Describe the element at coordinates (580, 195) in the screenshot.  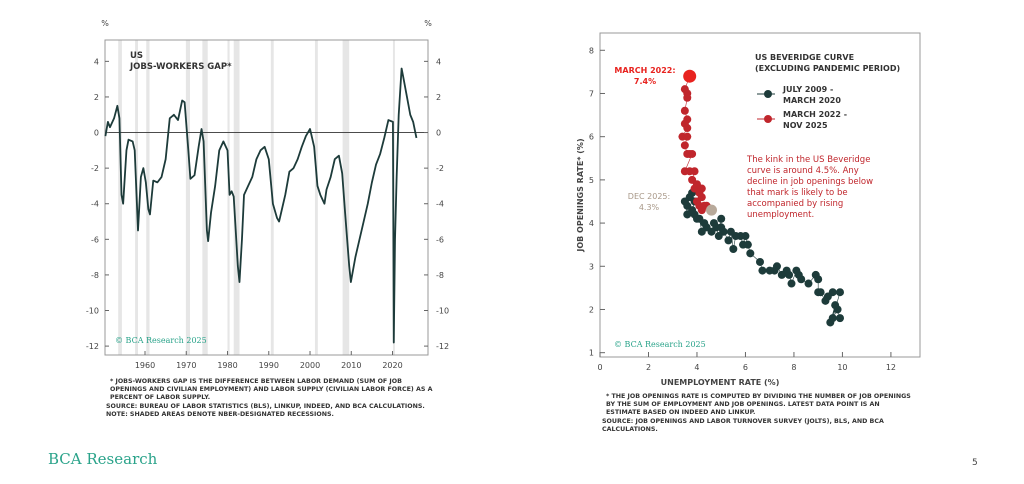
I see `y-axis-label: JOB OPENINGS RATE* (%)` at that location.